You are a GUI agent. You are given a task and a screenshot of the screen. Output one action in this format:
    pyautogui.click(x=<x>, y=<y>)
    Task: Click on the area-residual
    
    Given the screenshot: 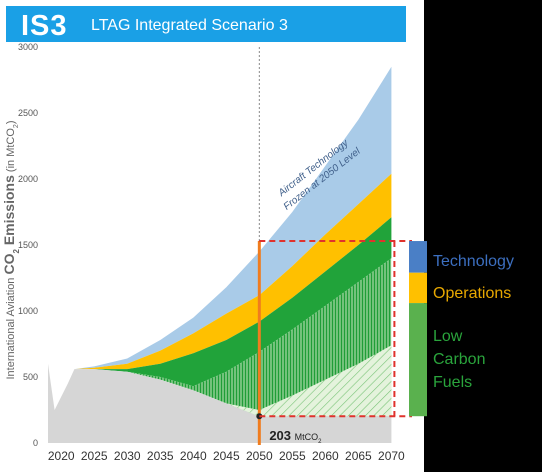 What is the action you would take?
    pyautogui.click(x=220, y=403)
    